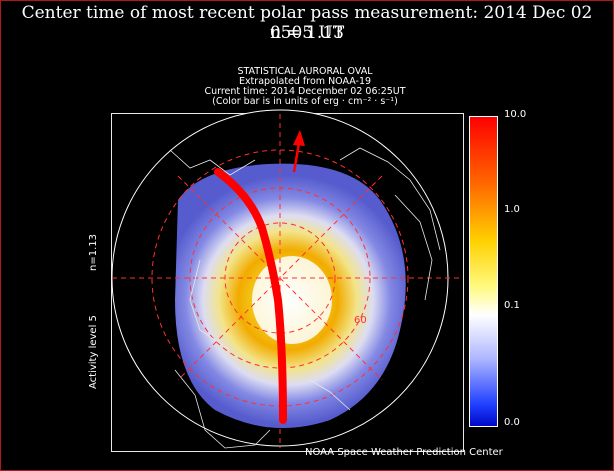 Image resolution: width=614 pixels, height=471 pixels. What do you see at coordinates (250, 296) in the screenshot?
I see `satellite-track` at bounding box center [250, 296].